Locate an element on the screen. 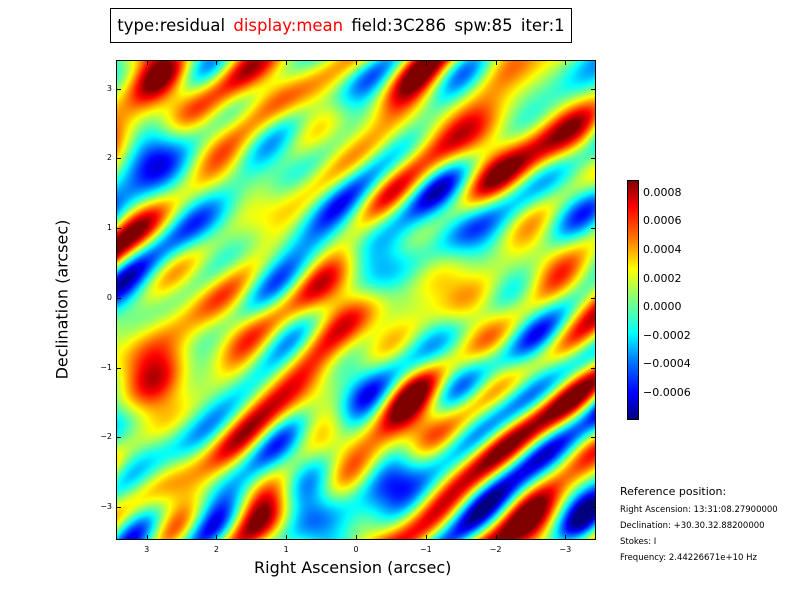 Image resolution: width=800 pixels, height=600 pixels. x-tick-label: 2 is located at coordinates (216, 549).